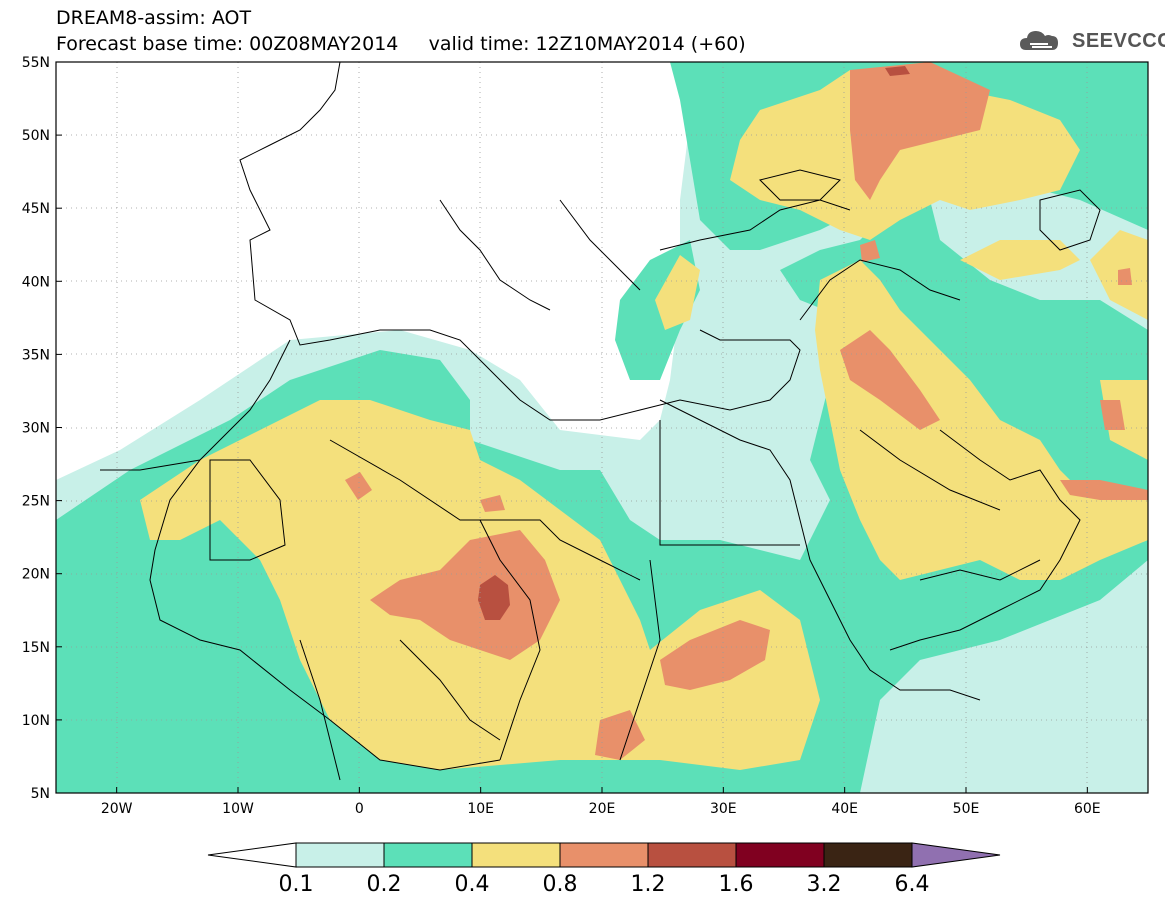  What do you see at coordinates (956, 855) in the screenshot?
I see `colorbar-high-arrow` at bounding box center [956, 855].